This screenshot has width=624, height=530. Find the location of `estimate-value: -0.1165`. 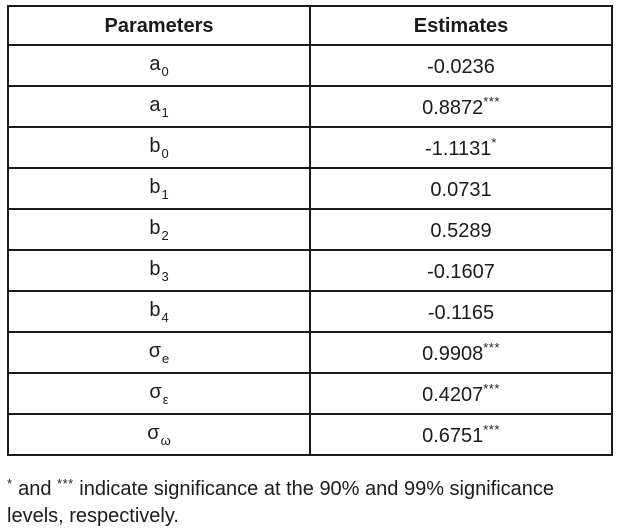

estimate-value: -0.1165 is located at coordinates (461, 313).